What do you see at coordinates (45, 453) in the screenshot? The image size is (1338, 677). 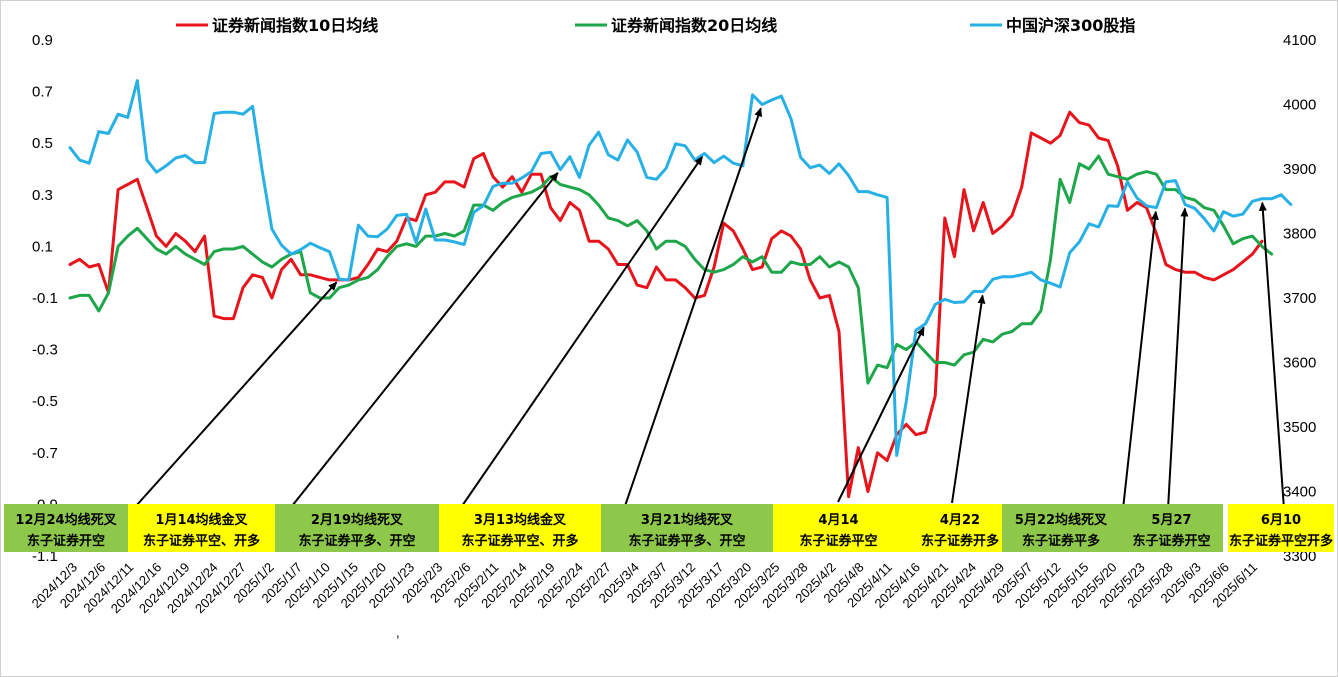 I see `left-axis-tick-label: -0.7` at bounding box center [45, 453].